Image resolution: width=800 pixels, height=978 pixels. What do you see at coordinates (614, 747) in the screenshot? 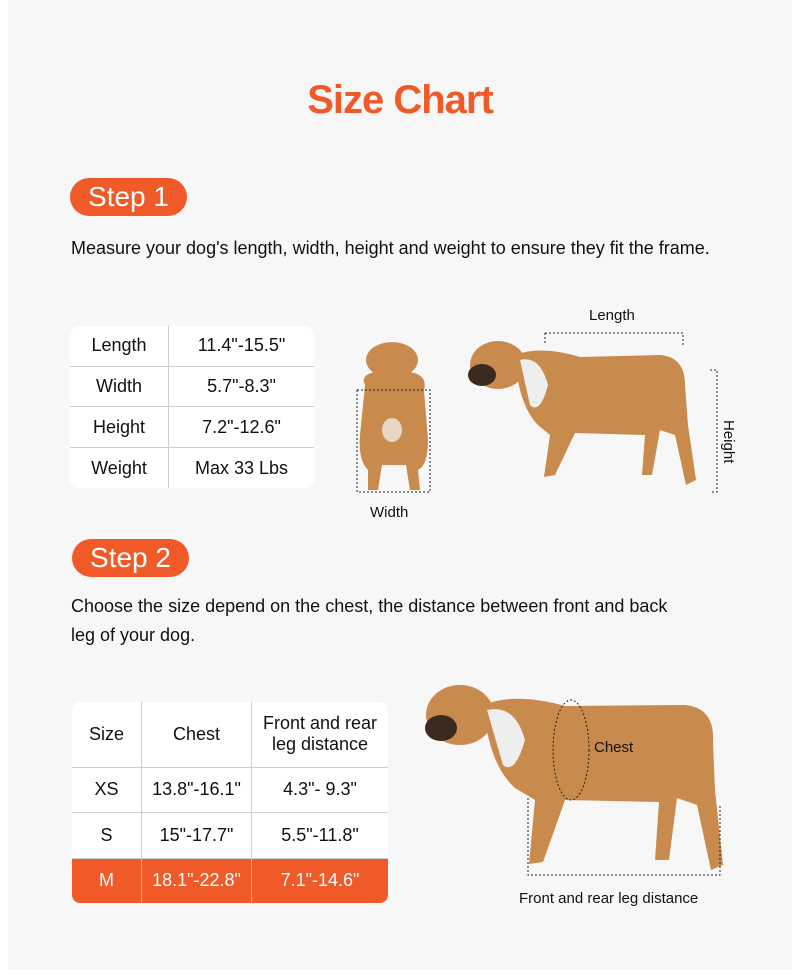
I see `chest-label: Chest` at bounding box center [614, 747].